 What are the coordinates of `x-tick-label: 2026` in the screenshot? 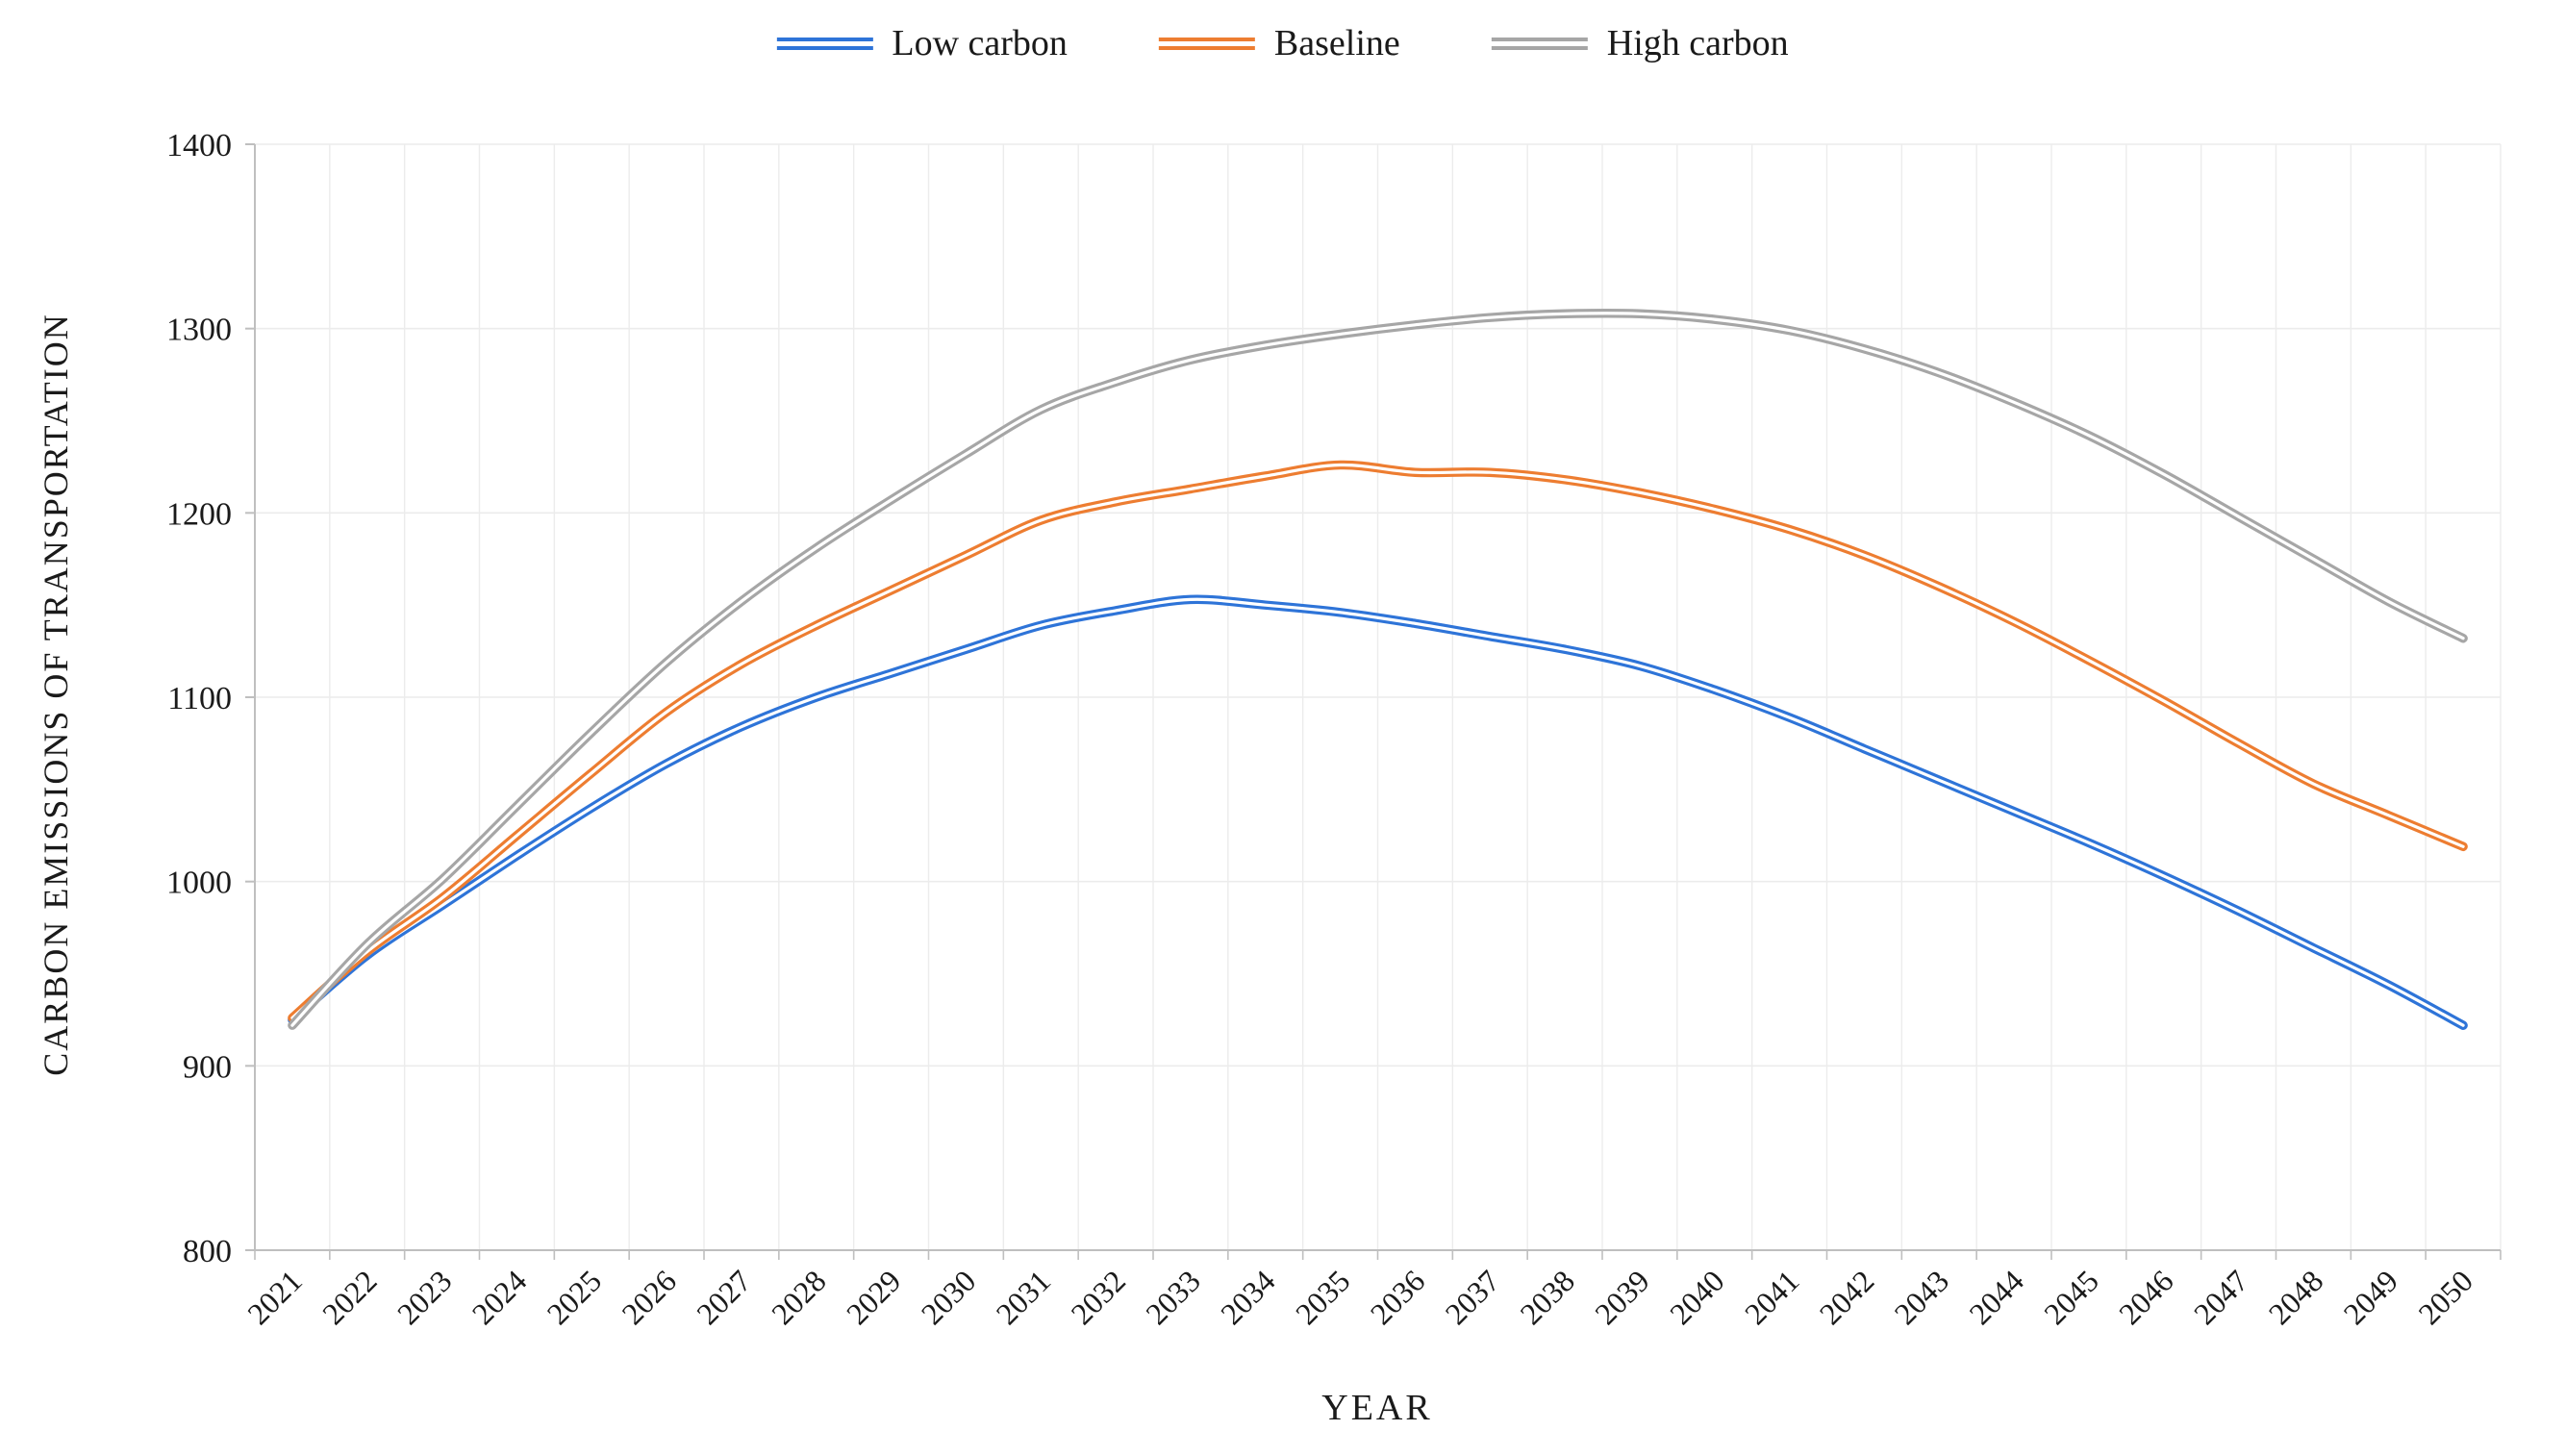 It's located at (649, 1297).